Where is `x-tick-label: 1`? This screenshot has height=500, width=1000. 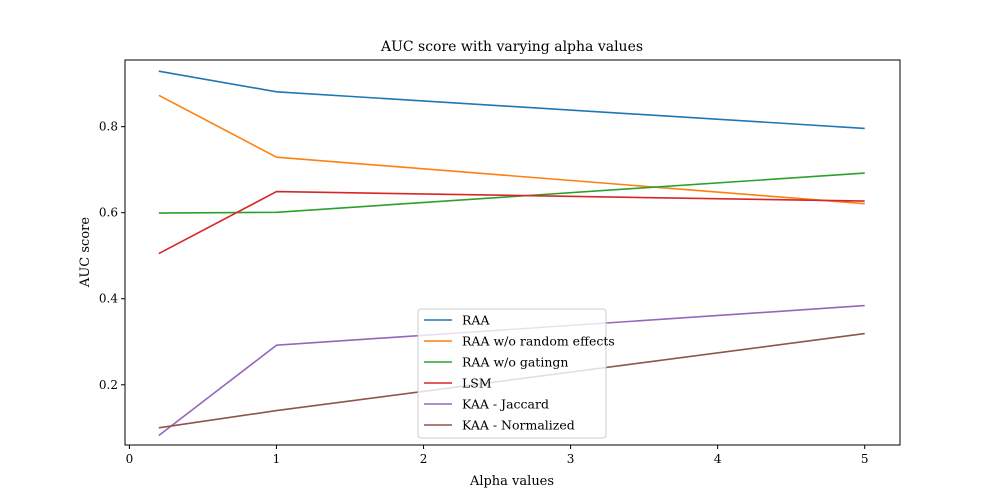
x-tick-label: 1 is located at coordinates (277, 459).